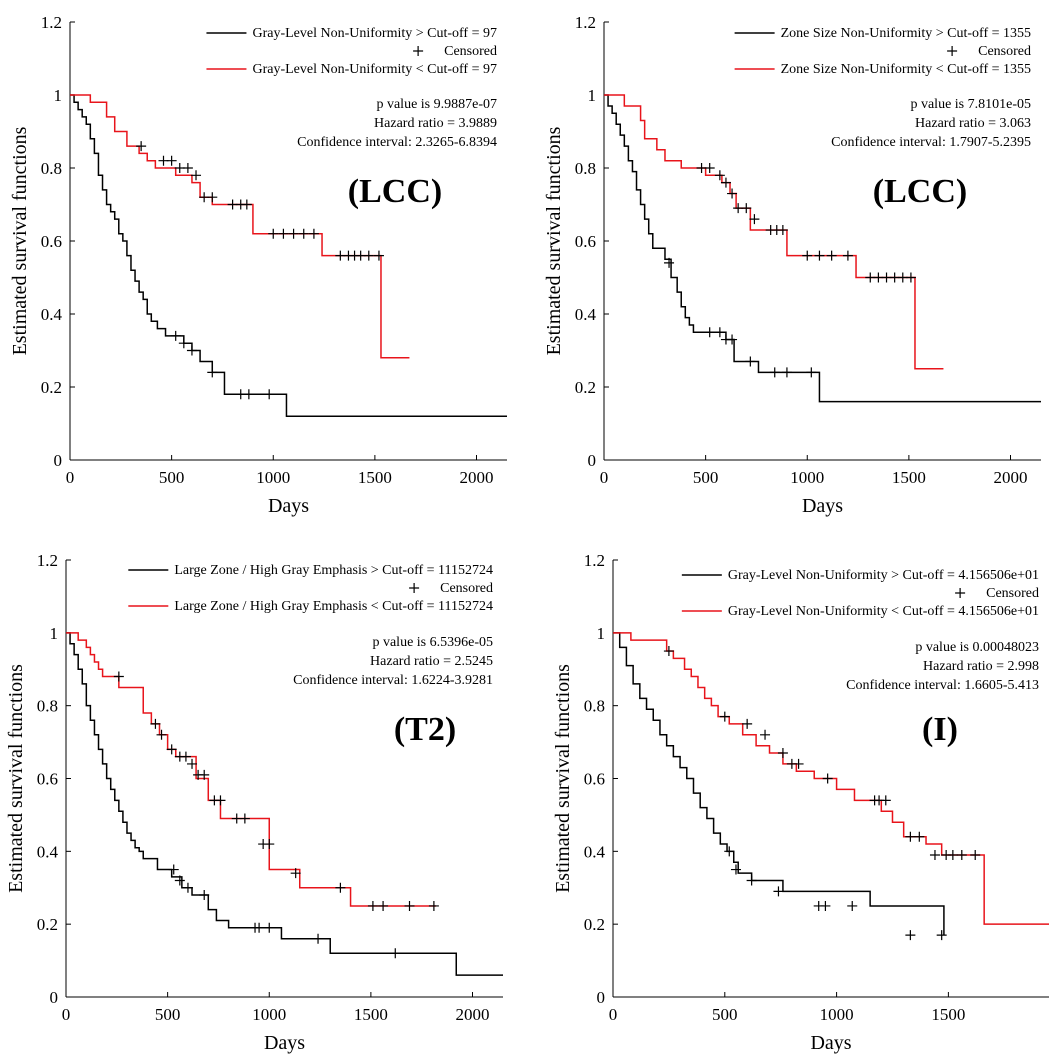  What do you see at coordinates (940, 729) in the screenshot?
I see `panel-label: (I)` at bounding box center [940, 729].